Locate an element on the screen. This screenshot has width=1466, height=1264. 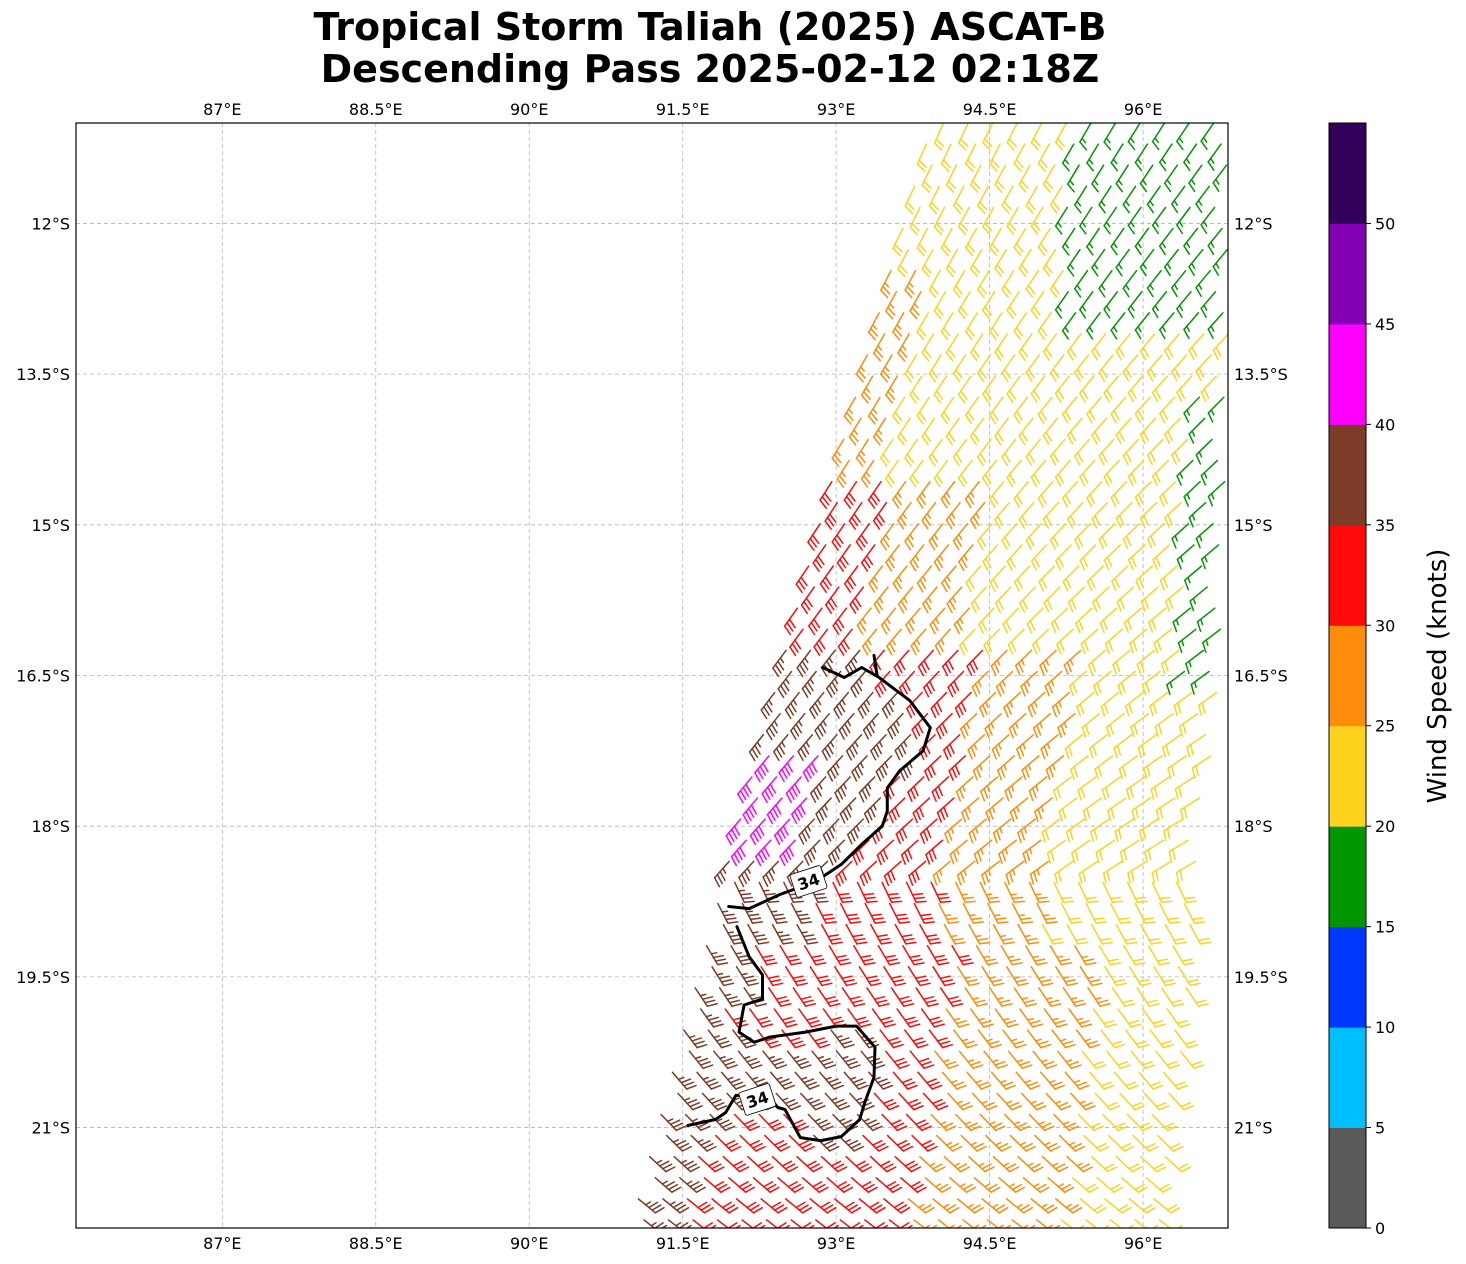
x-tick-label-top: 94.5°E is located at coordinates (990, 109).